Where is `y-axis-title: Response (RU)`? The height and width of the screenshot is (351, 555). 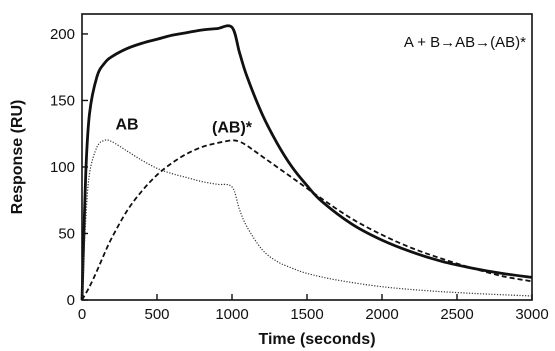 y-axis-title: Response (RU) is located at coordinates (17, 157).